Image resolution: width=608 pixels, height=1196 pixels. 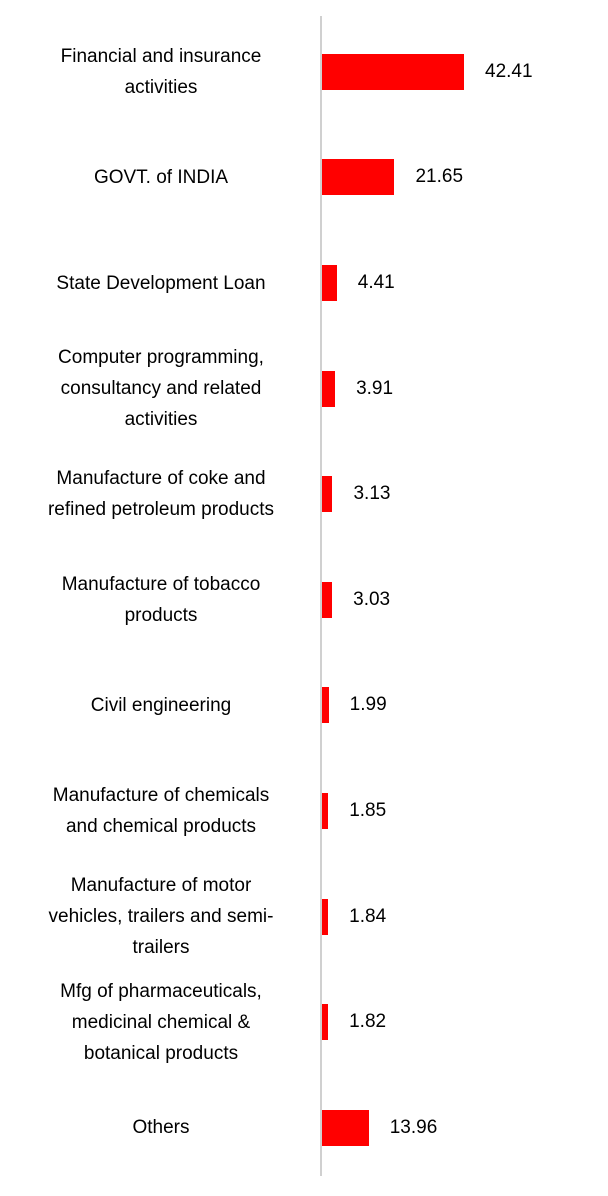 I want to click on value-label: 1.85, so click(x=368, y=810).